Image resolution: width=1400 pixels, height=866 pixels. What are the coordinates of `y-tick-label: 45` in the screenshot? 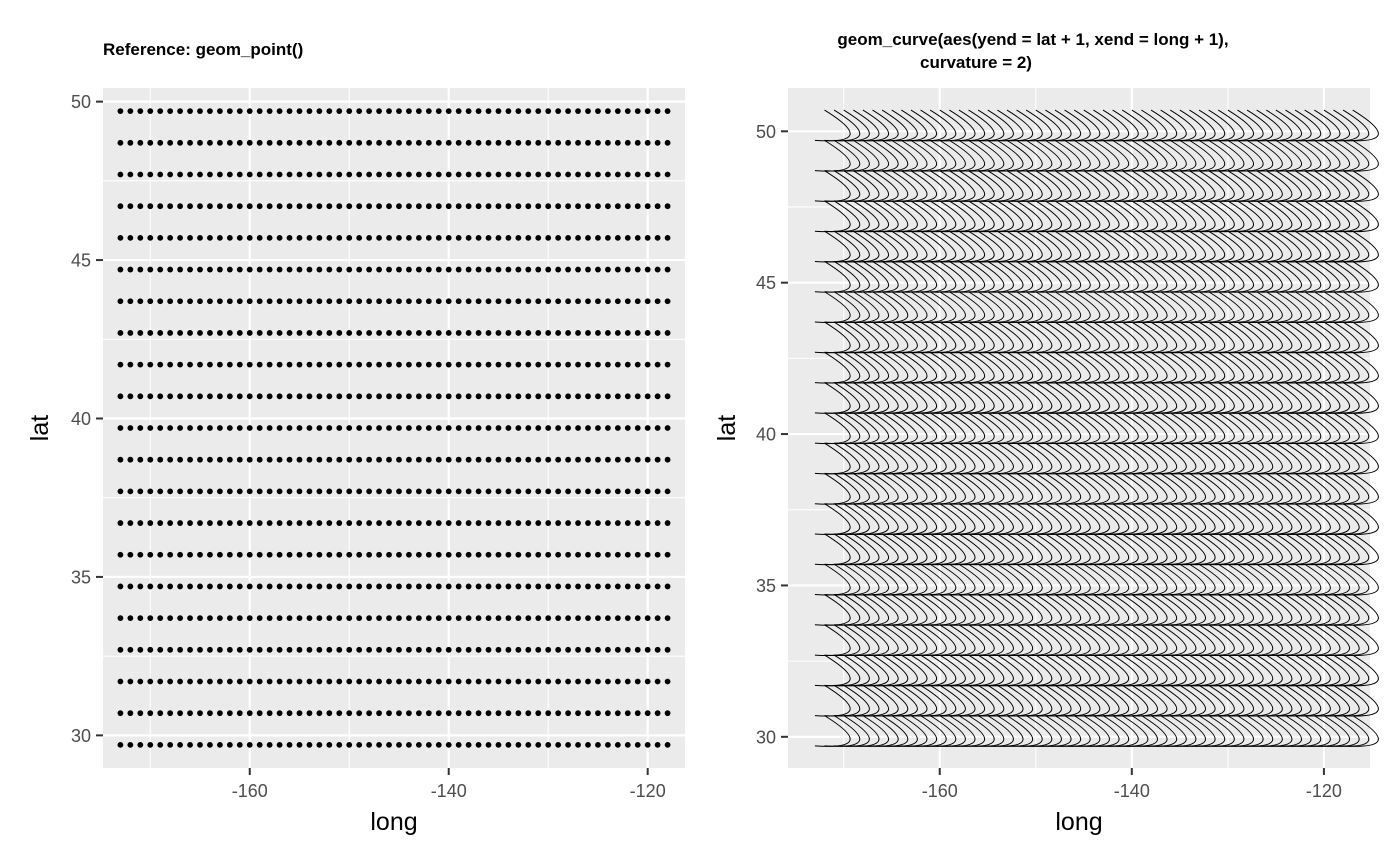 It's located at (766, 283).